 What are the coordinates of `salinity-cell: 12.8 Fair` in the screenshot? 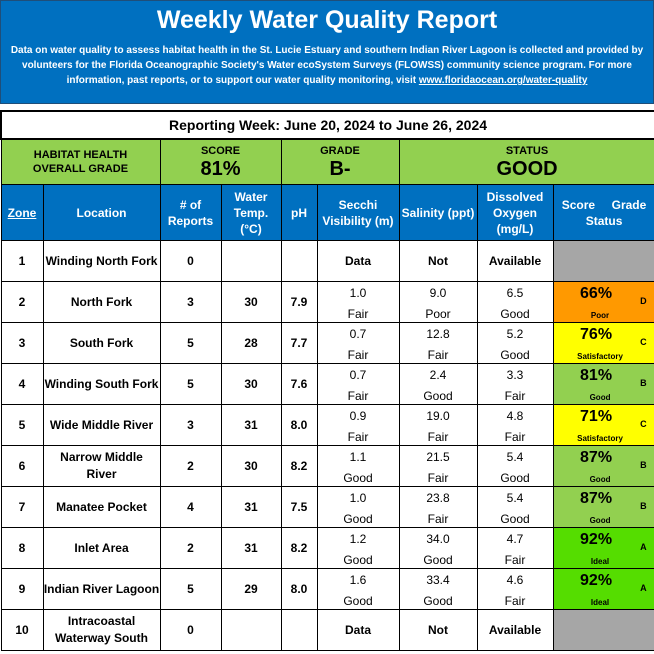 It's located at (438, 343).